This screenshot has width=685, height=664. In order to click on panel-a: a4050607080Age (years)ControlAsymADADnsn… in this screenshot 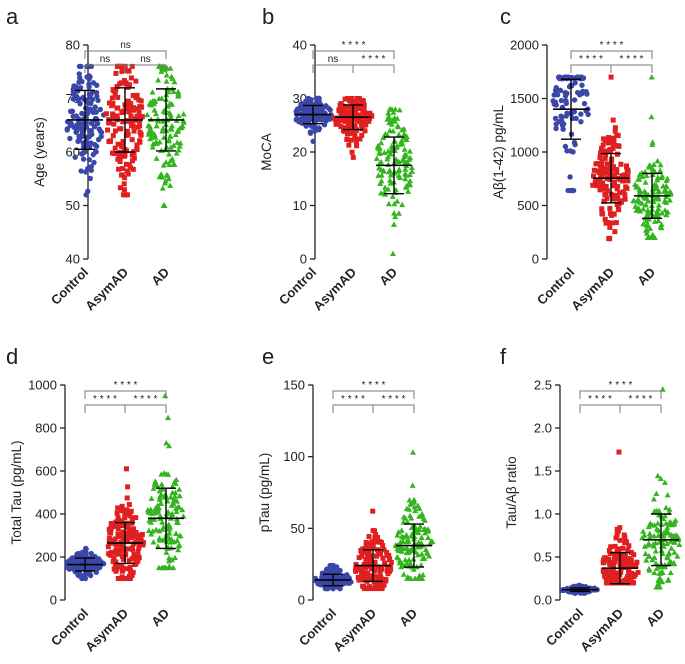, I will do `click(96, 158)`.